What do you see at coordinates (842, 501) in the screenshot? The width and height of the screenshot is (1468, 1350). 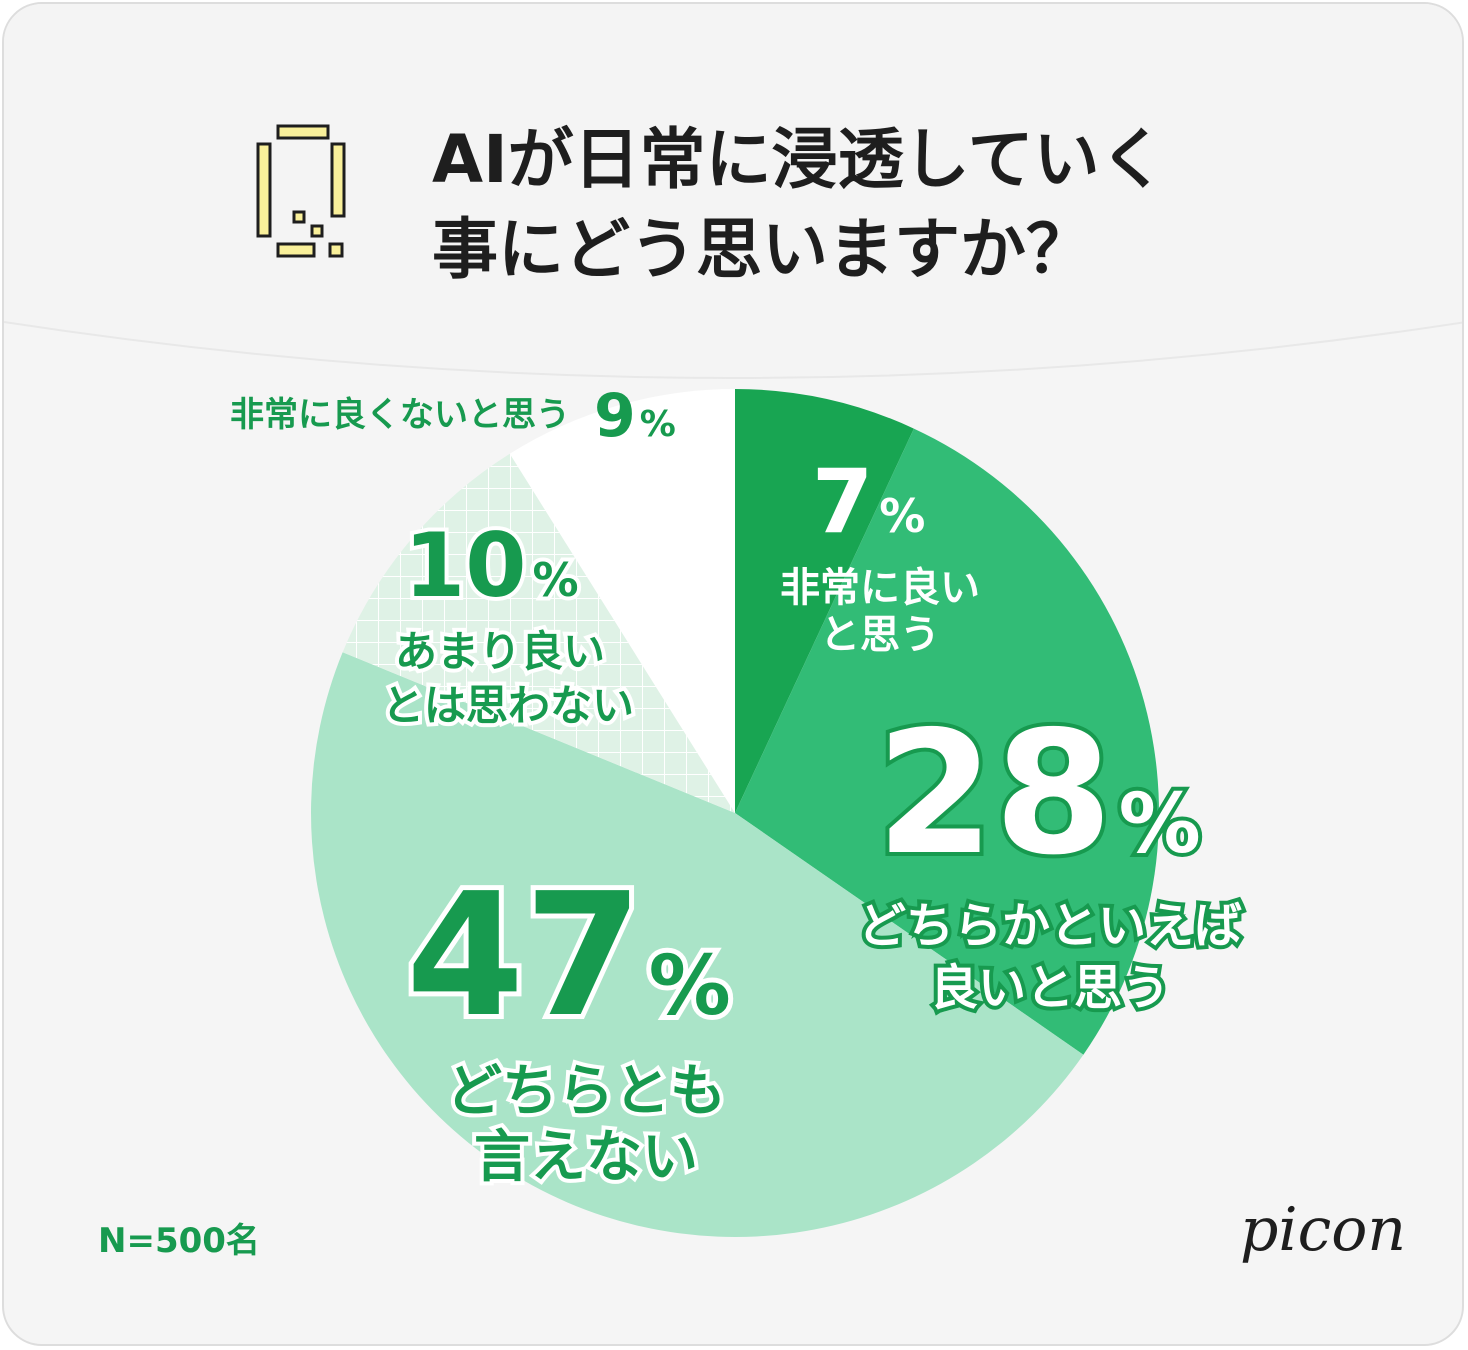 I see `pct-value-very-good: 7` at bounding box center [842, 501].